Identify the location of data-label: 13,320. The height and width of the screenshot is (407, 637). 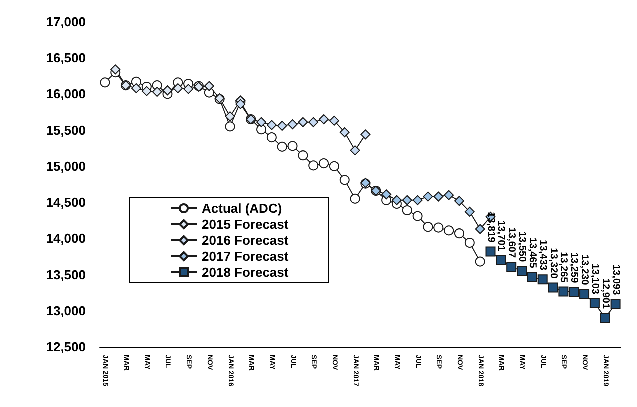
(553, 264).